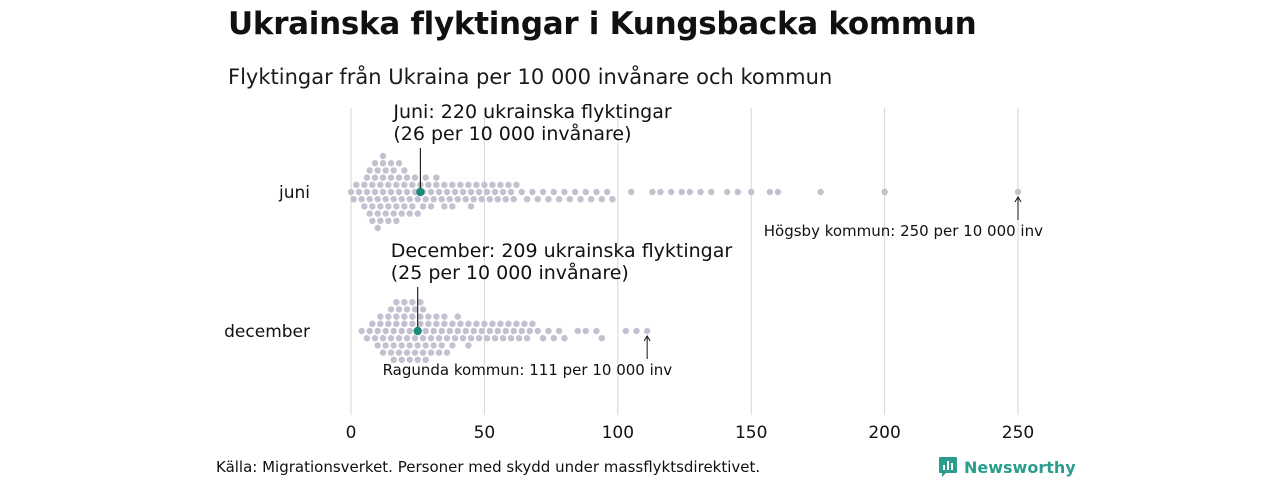 The height and width of the screenshot is (480, 1280). What do you see at coordinates (1007, 467) in the screenshot?
I see `brand-logo: Newsworthy` at bounding box center [1007, 467].